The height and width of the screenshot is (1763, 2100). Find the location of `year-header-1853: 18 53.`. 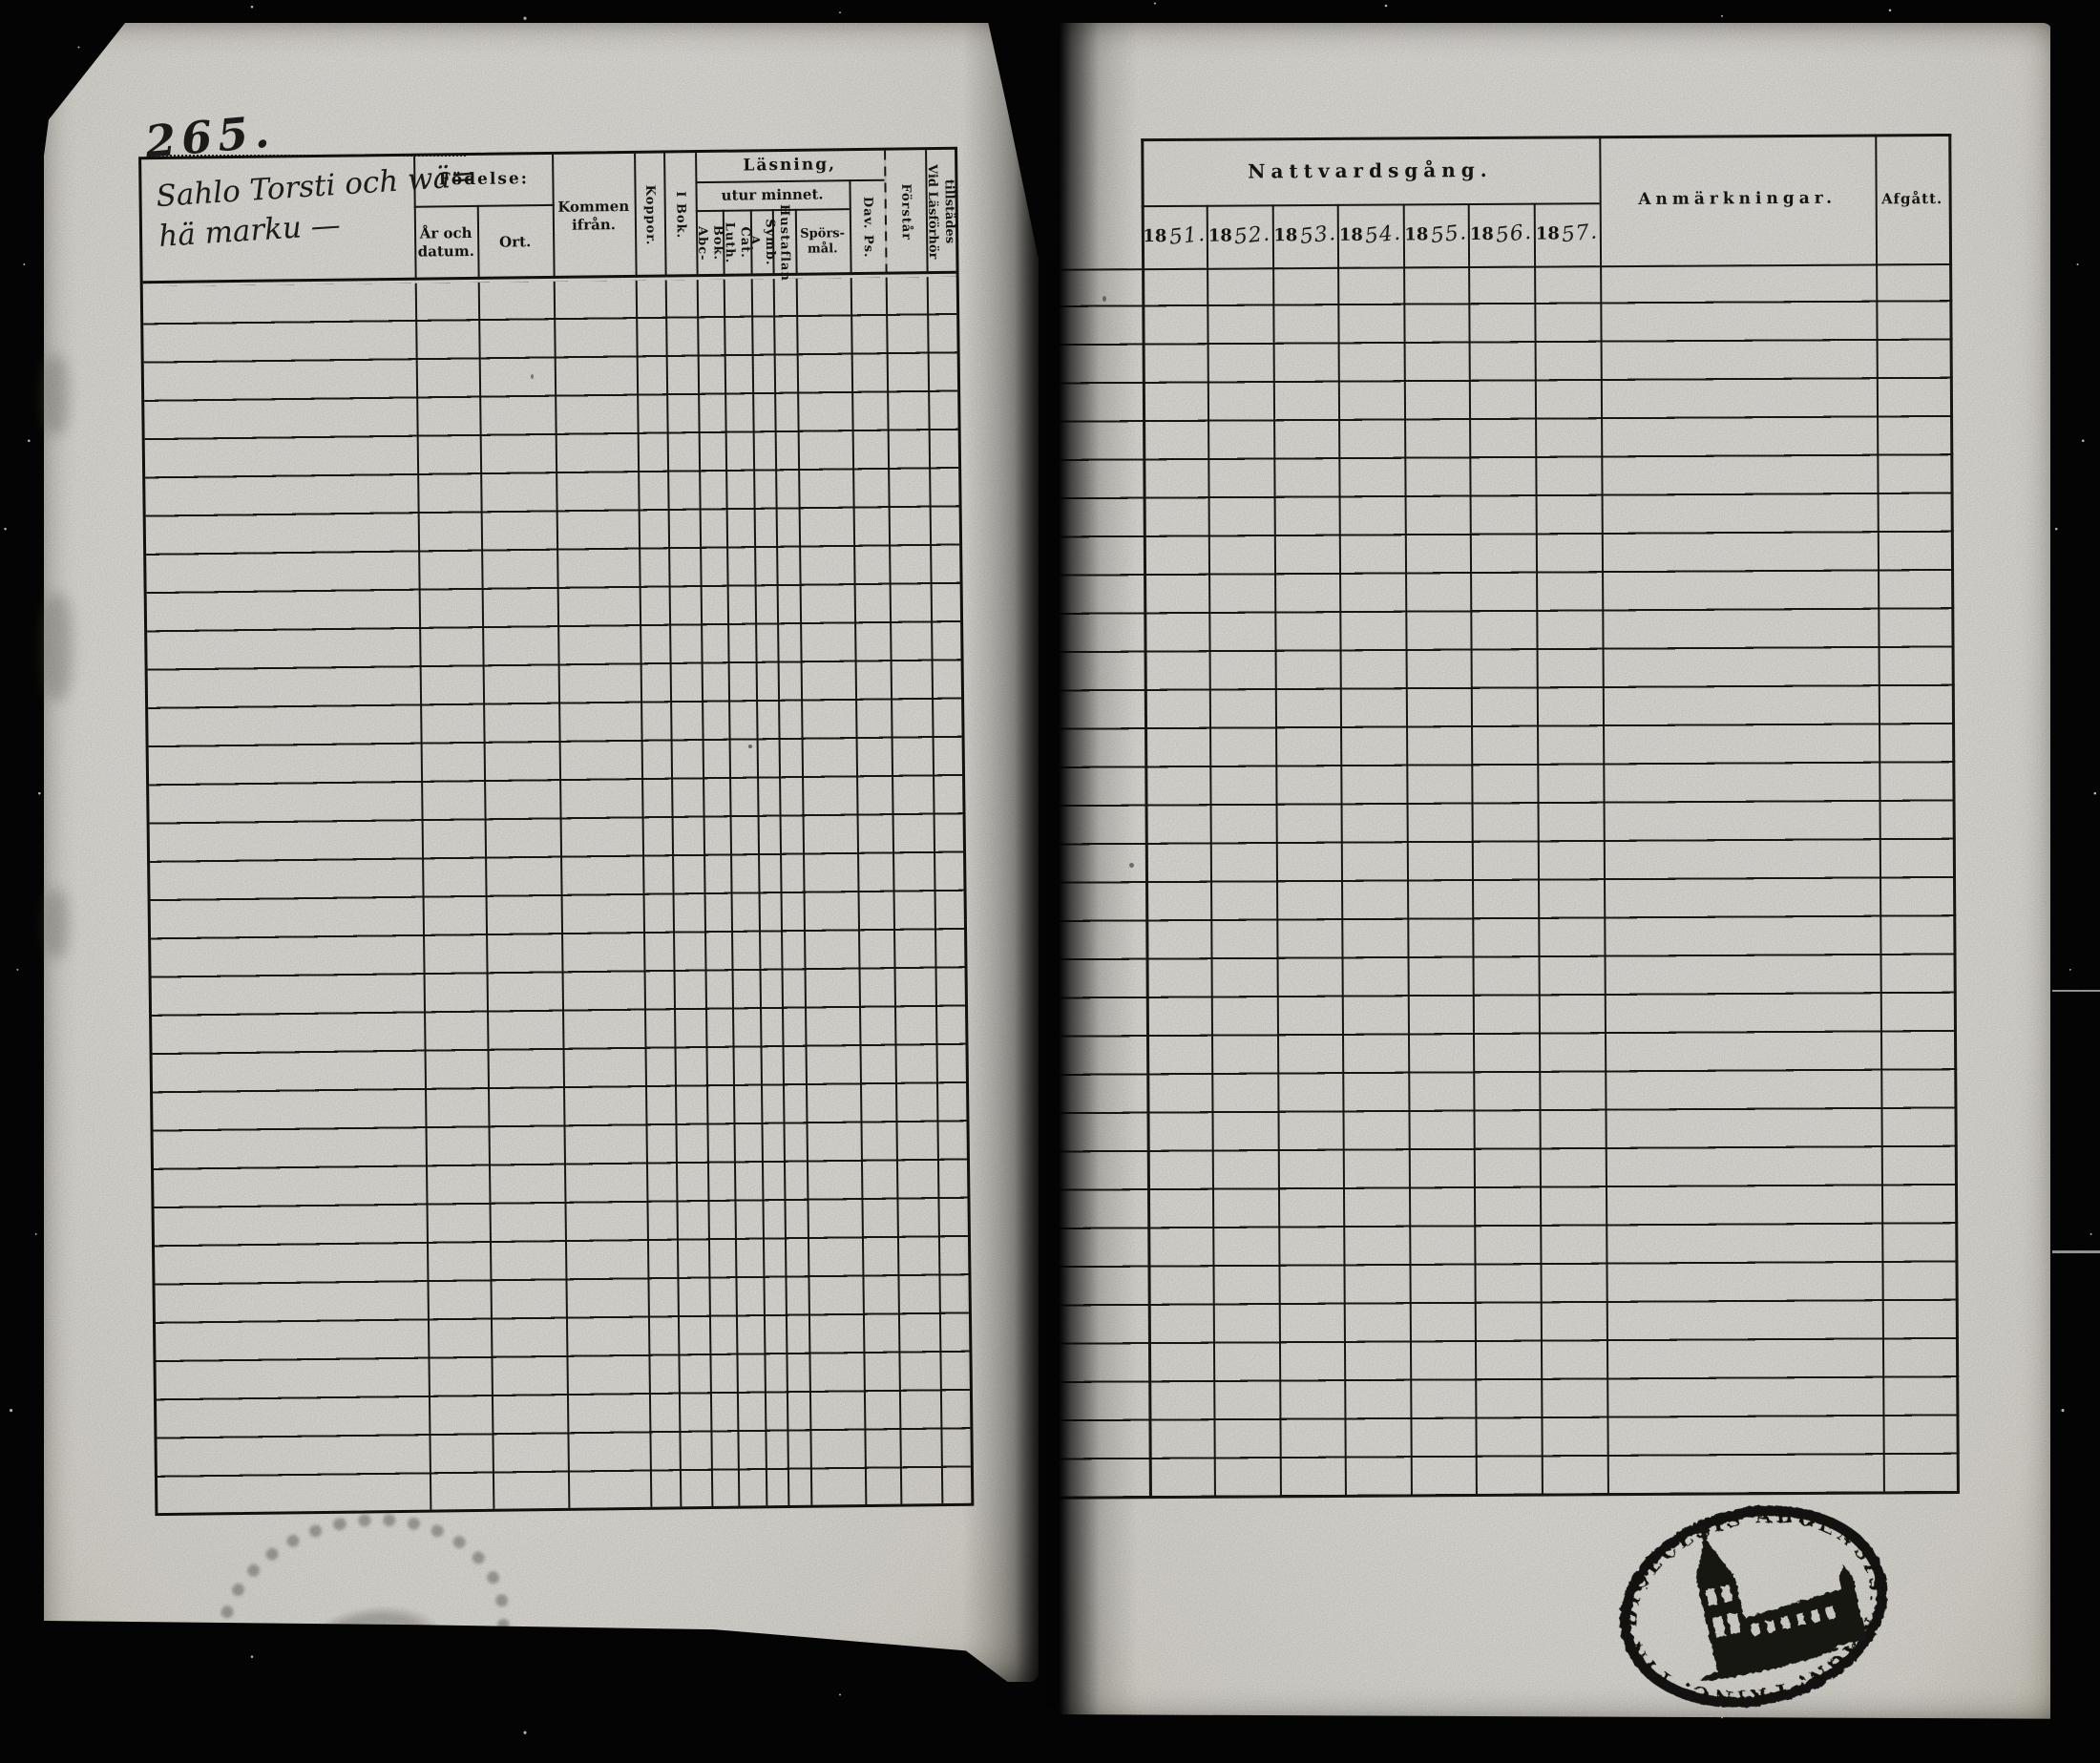

year-header-1853: 18 53. is located at coordinates (1305, 234).